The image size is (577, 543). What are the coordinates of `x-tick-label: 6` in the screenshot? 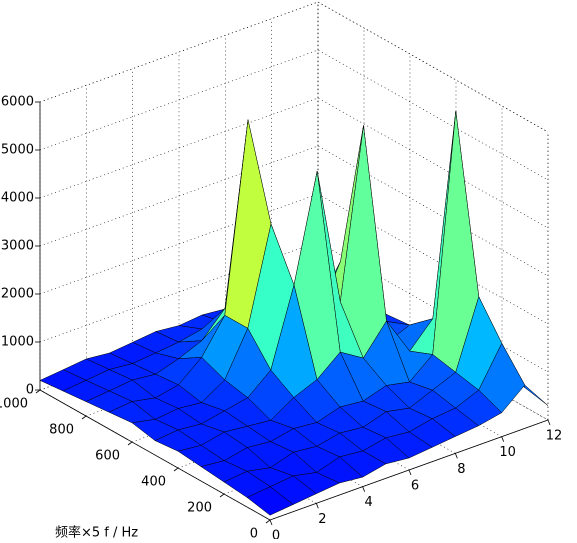 It's located at (415, 486).